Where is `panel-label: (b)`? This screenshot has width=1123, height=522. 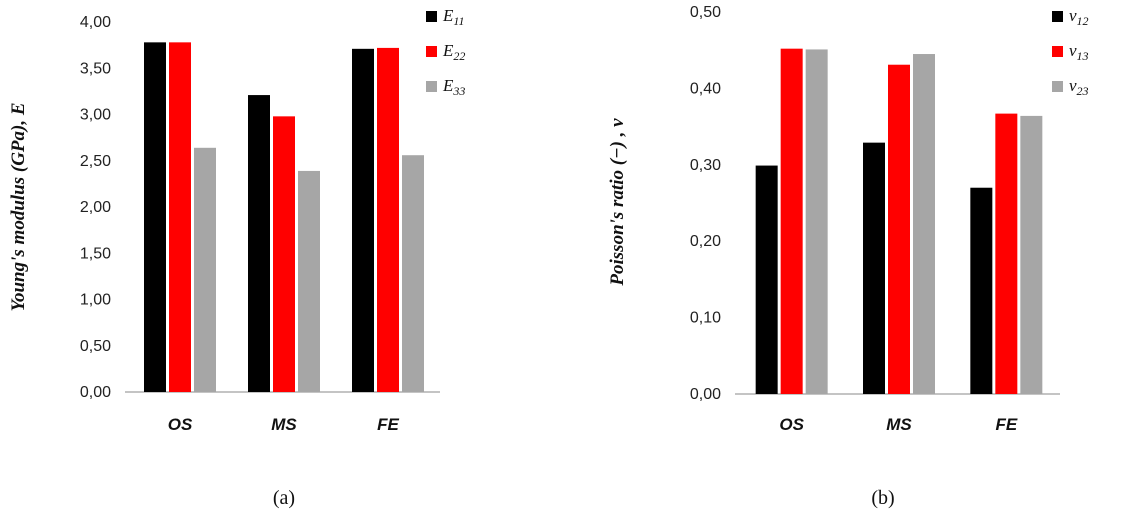
panel-label: (b) is located at coordinates (882, 498).